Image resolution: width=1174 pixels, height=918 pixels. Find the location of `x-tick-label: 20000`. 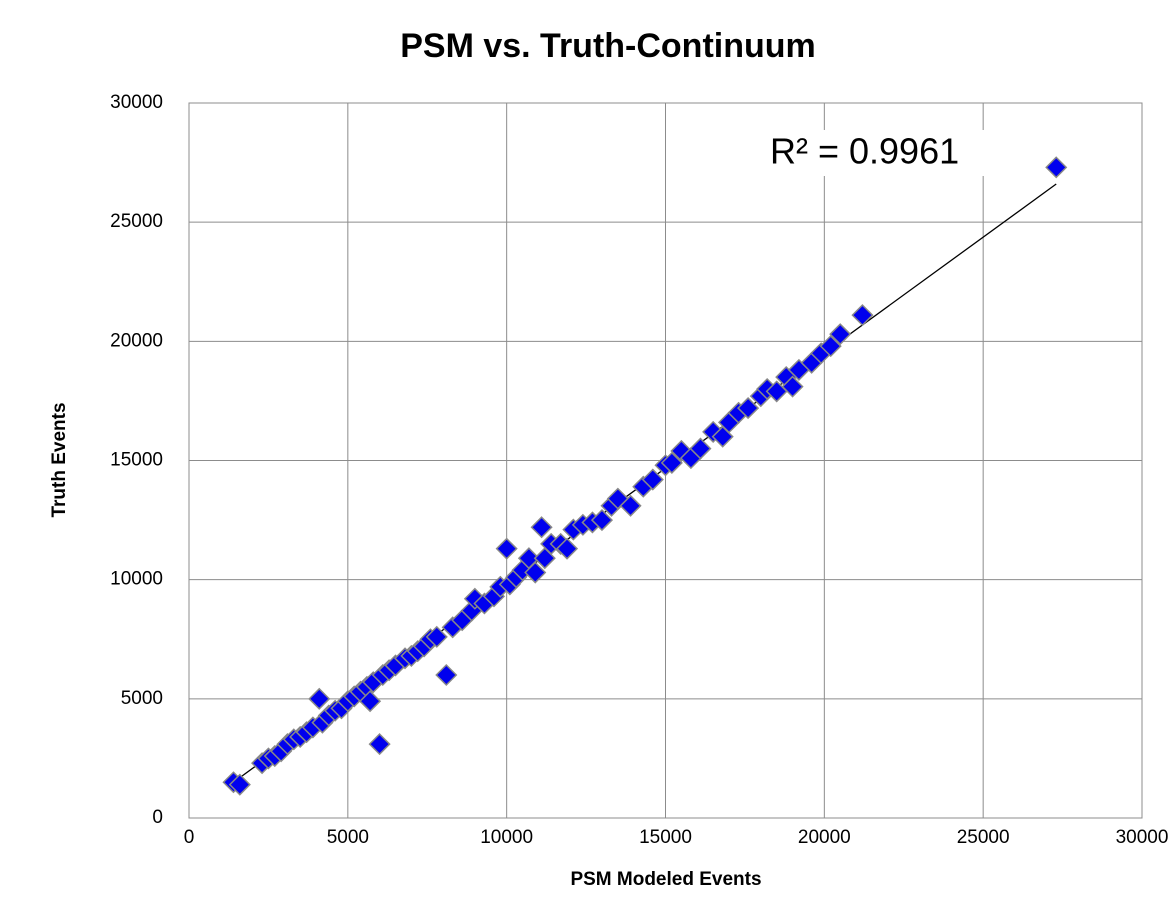

x-tick-label: 20000 is located at coordinates (824, 837).